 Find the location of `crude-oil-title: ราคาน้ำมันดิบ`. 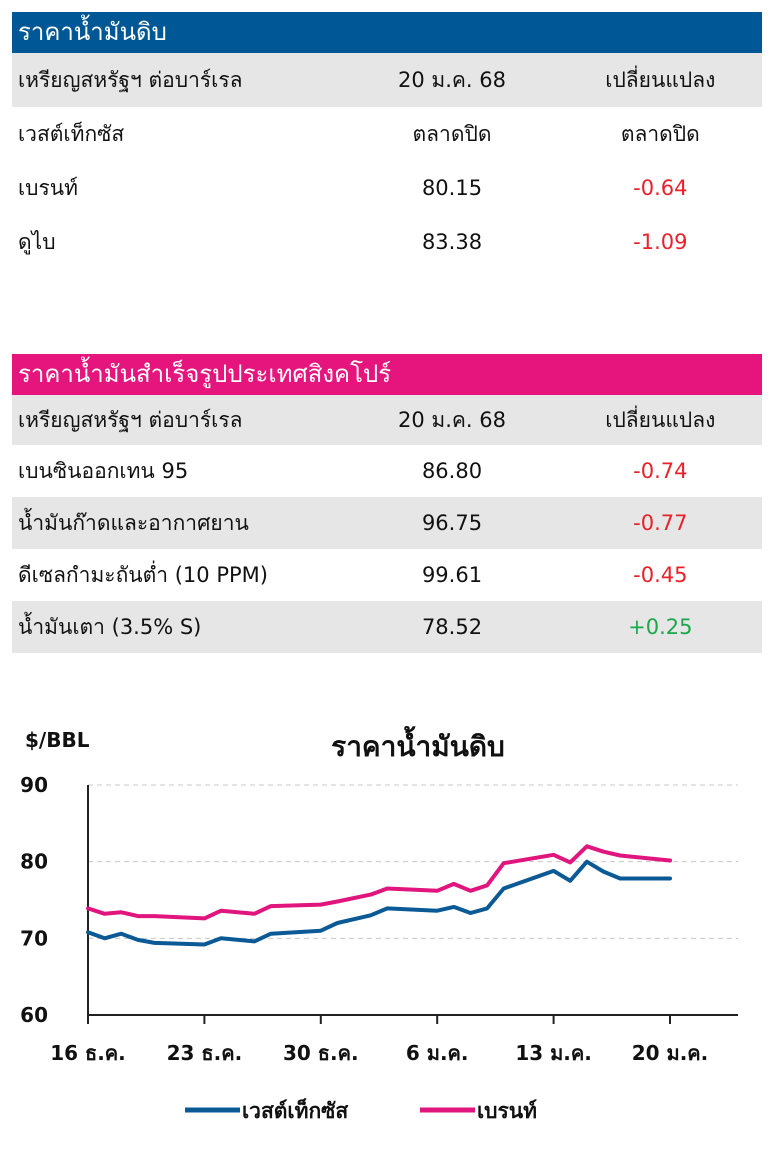

crude-oil-title: ราคาน้ำมันดิบ is located at coordinates (387, 32).